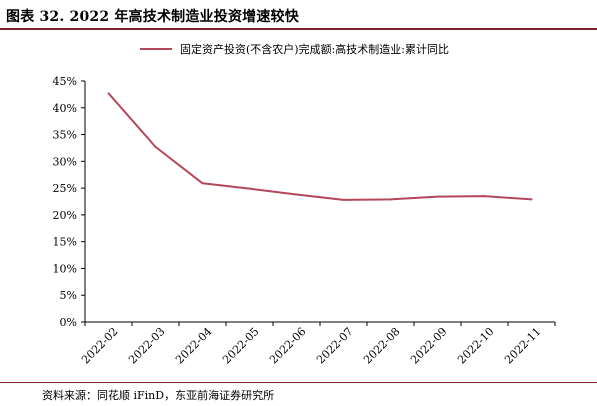  What do you see at coordinates (241, 346) in the screenshot?
I see `x-tick-label: 2022-05` at bounding box center [241, 346].